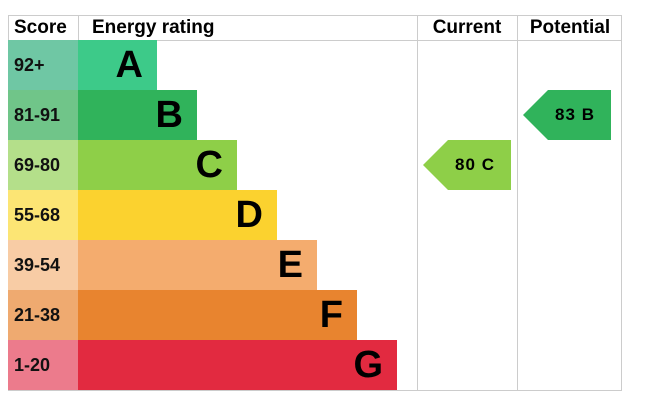  Describe the element at coordinates (40, 27) in the screenshot. I see `header-score: Score` at that location.